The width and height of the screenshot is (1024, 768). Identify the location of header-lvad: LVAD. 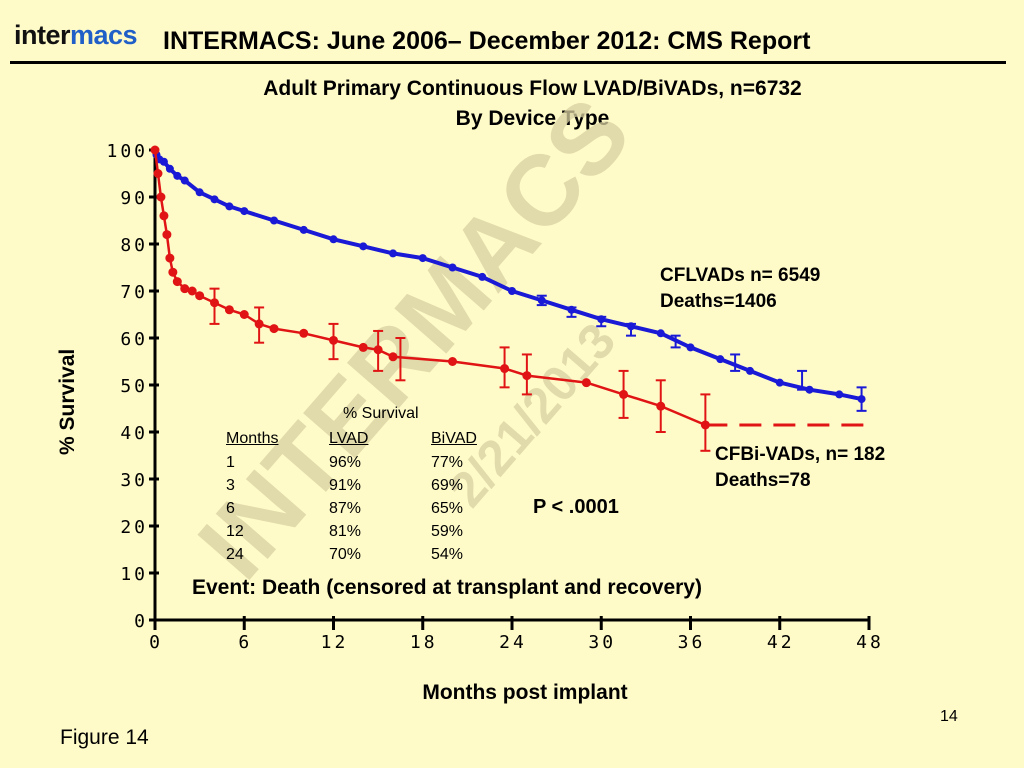
(349, 438).